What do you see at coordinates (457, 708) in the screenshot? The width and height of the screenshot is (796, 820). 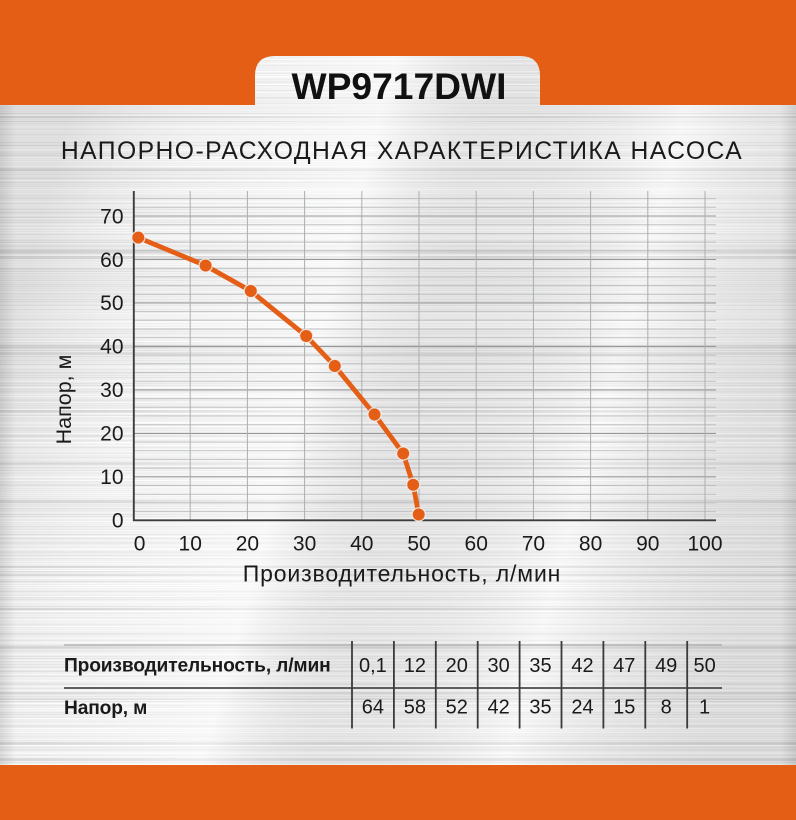 I see `svg-text: 52` at bounding box center [457, 708].